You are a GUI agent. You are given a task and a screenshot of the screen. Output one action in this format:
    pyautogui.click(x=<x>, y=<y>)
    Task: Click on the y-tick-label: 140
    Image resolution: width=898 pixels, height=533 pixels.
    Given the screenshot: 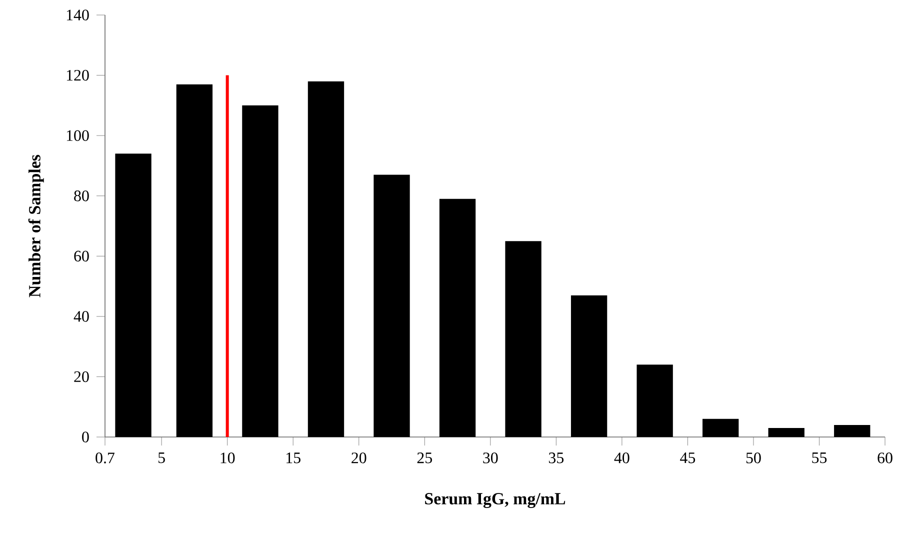 What is the action you would take?
    pyautogui.click(x=77, y=15)
    